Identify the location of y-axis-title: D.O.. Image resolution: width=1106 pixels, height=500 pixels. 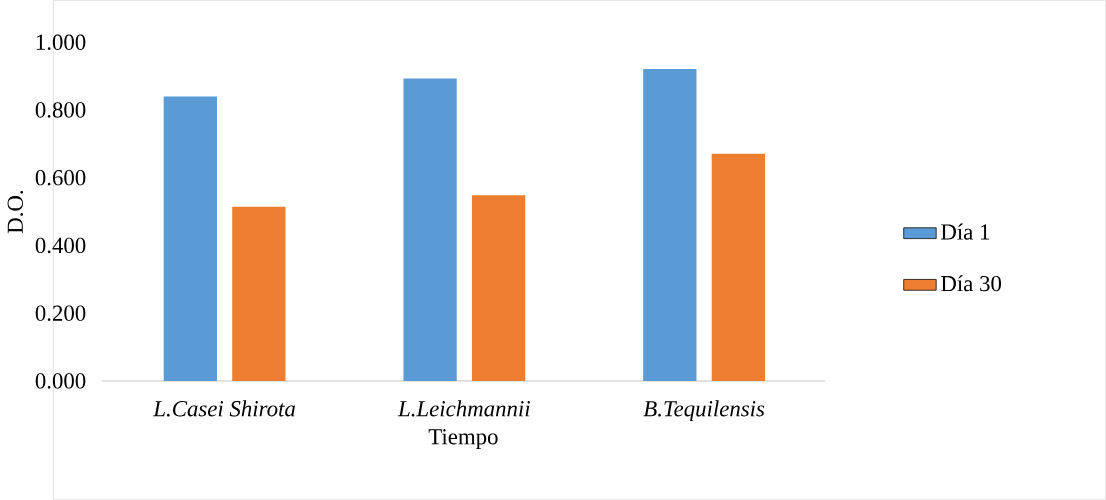
(15, 212).